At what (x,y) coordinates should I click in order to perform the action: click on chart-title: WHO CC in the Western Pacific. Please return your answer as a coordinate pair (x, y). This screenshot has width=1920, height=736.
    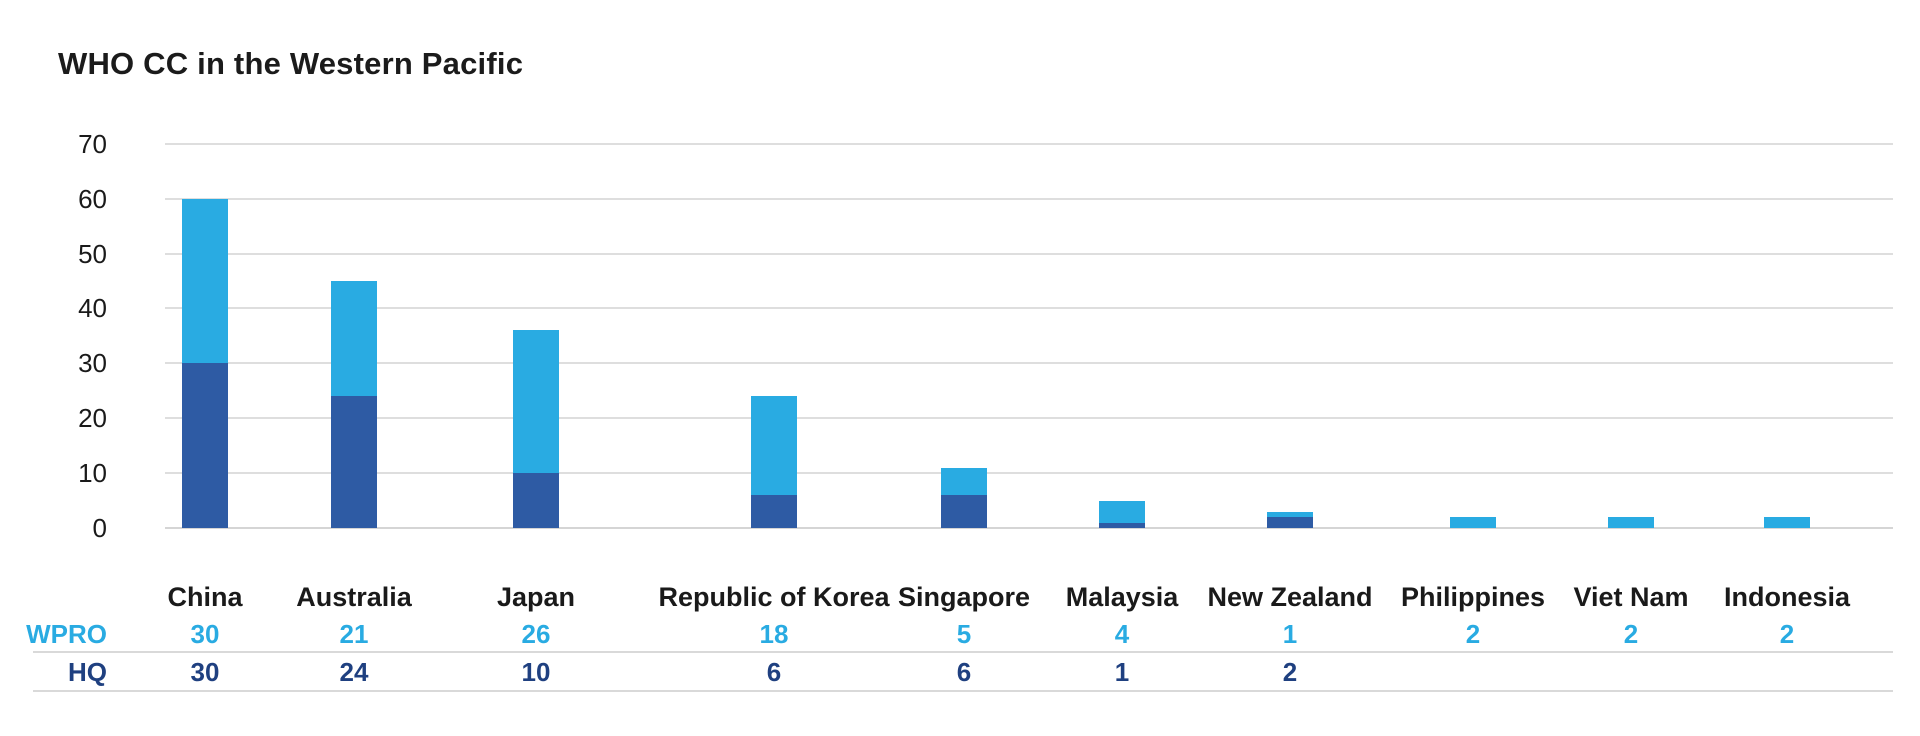
    Looking at the image, I should click on (291, 63).